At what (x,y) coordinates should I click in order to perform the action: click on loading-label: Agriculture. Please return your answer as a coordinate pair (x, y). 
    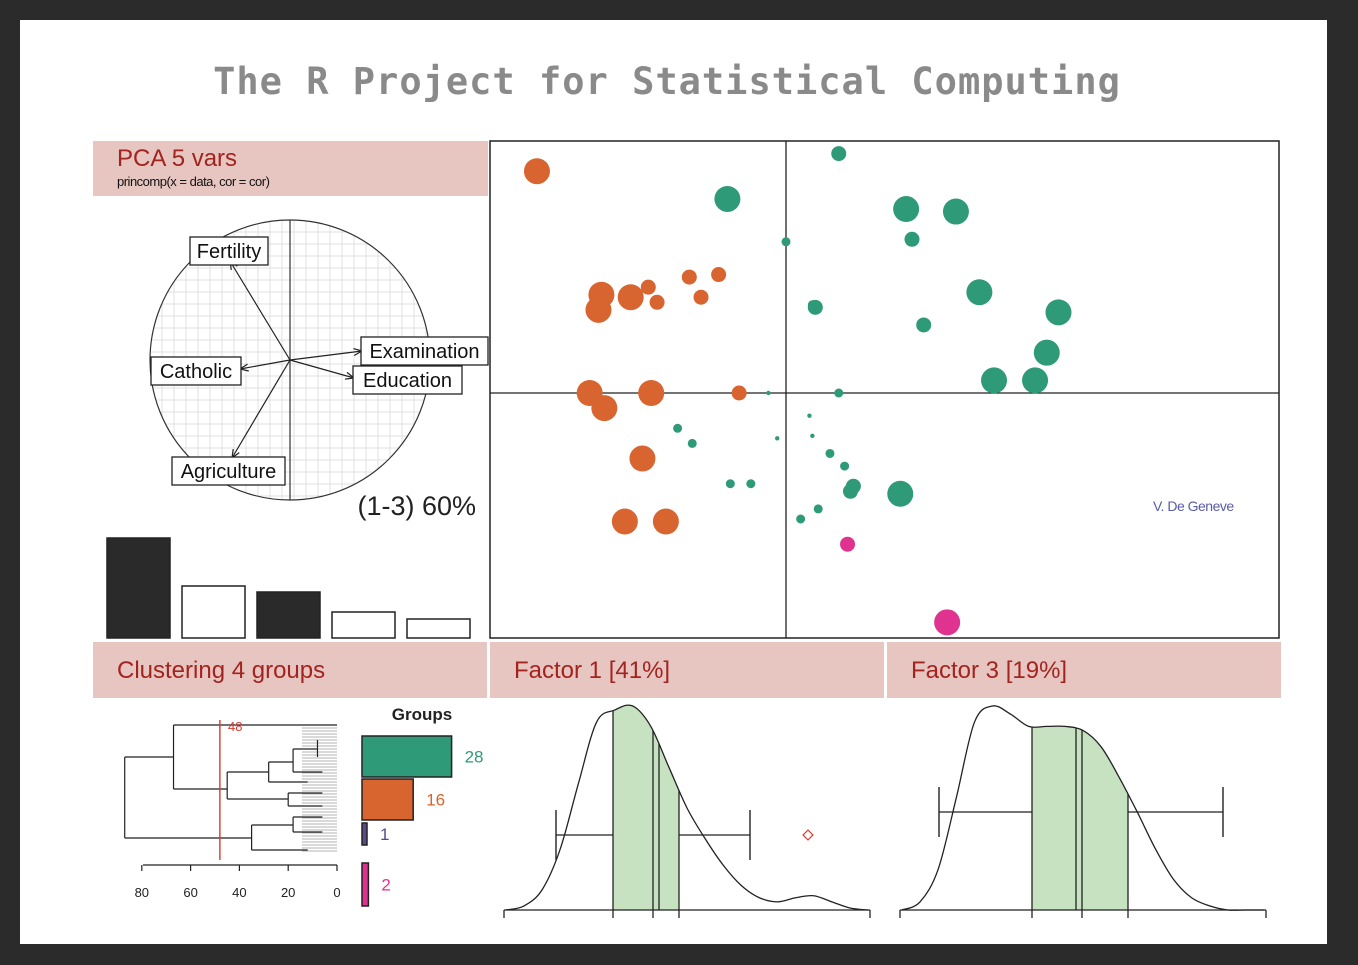
    Looking at the image, I should click on (229, 472).